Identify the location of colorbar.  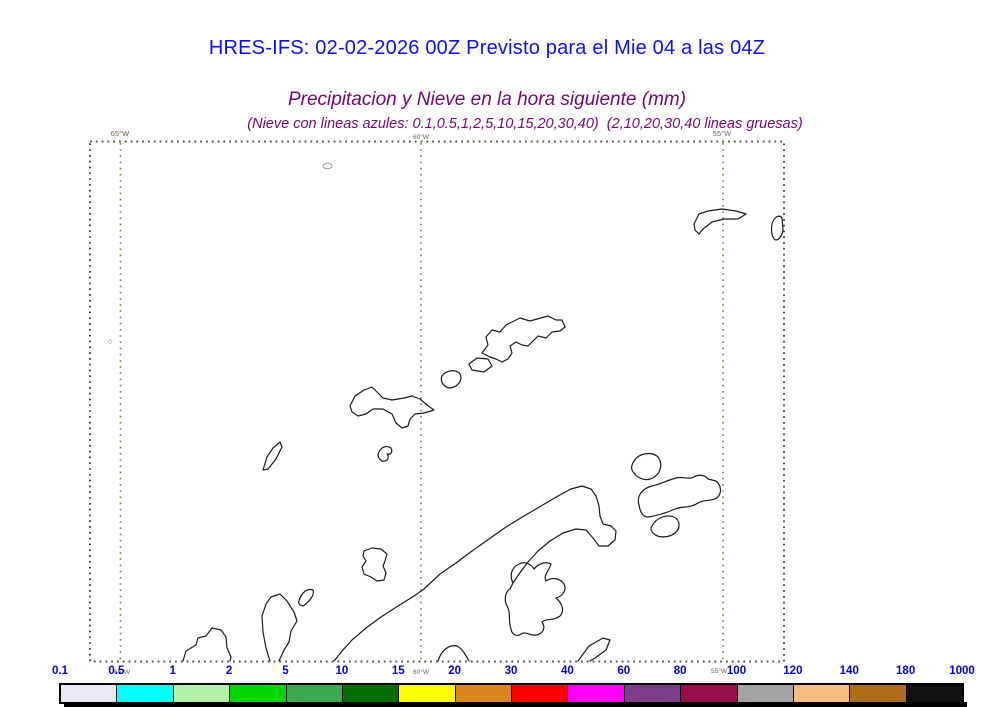
(511, 693).